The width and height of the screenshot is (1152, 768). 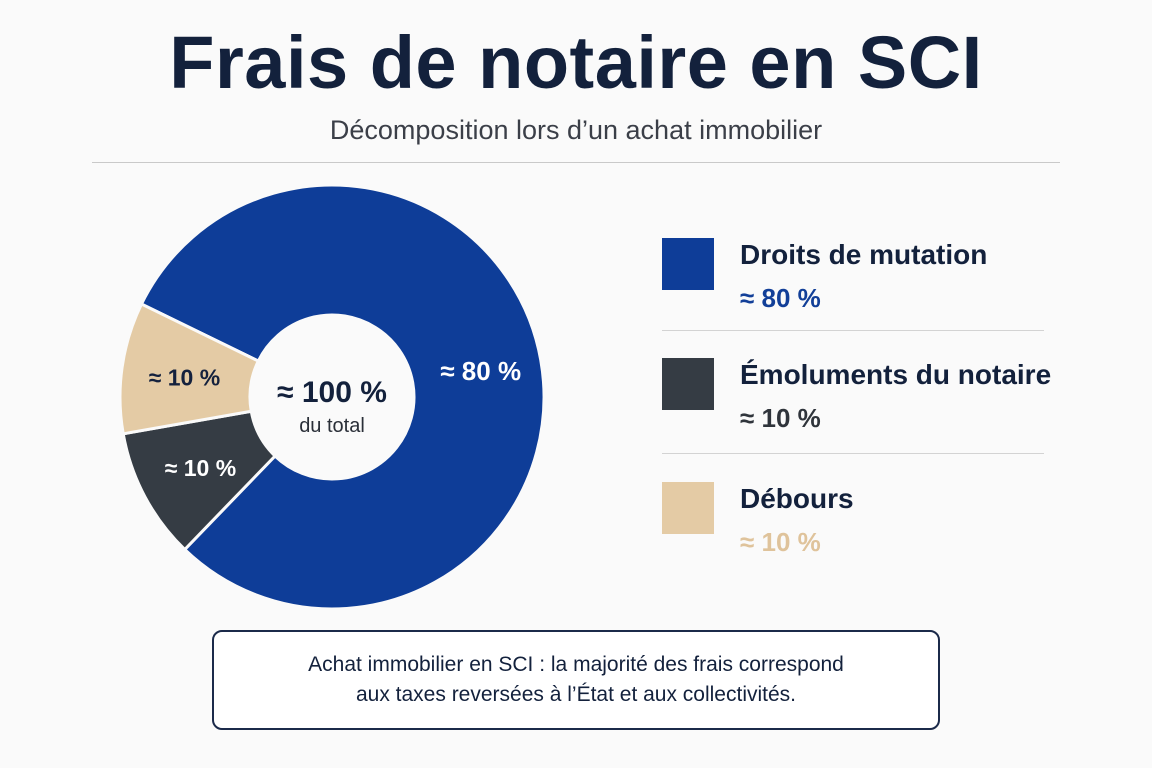 What do you see at coordinates (576, 162) in the screenshot?
I see `header-divider` at bounding box center [576, 162].